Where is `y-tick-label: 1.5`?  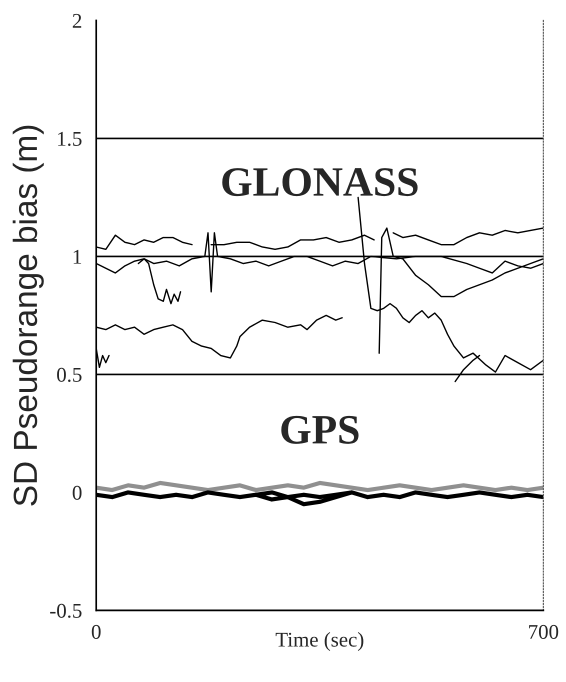 y-tick-label: 1.5 is located at coordinates (70, 139).